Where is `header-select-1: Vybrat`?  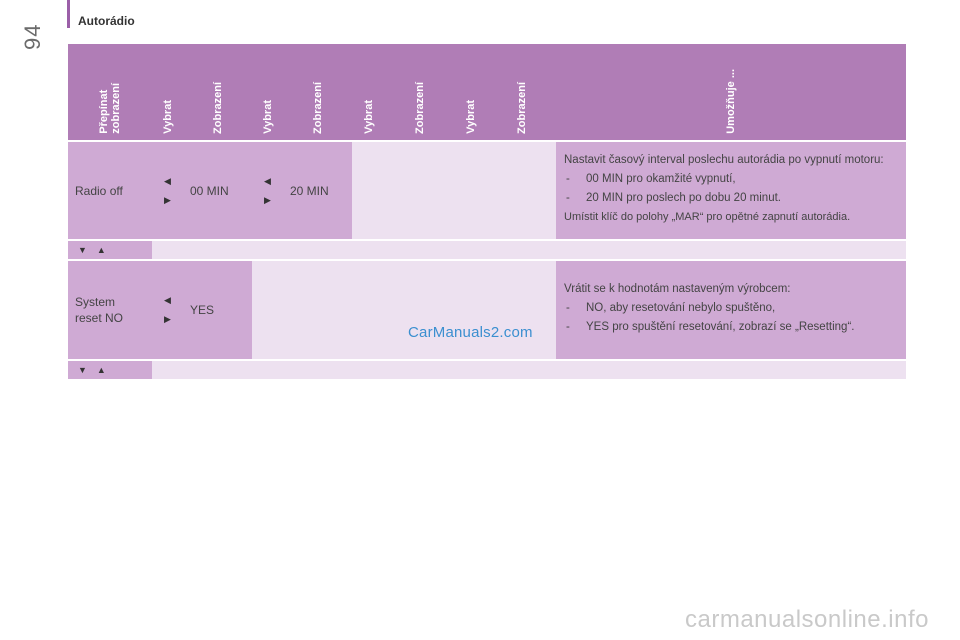 header-select-1: Vybrat is located at coordinates (167, 92).